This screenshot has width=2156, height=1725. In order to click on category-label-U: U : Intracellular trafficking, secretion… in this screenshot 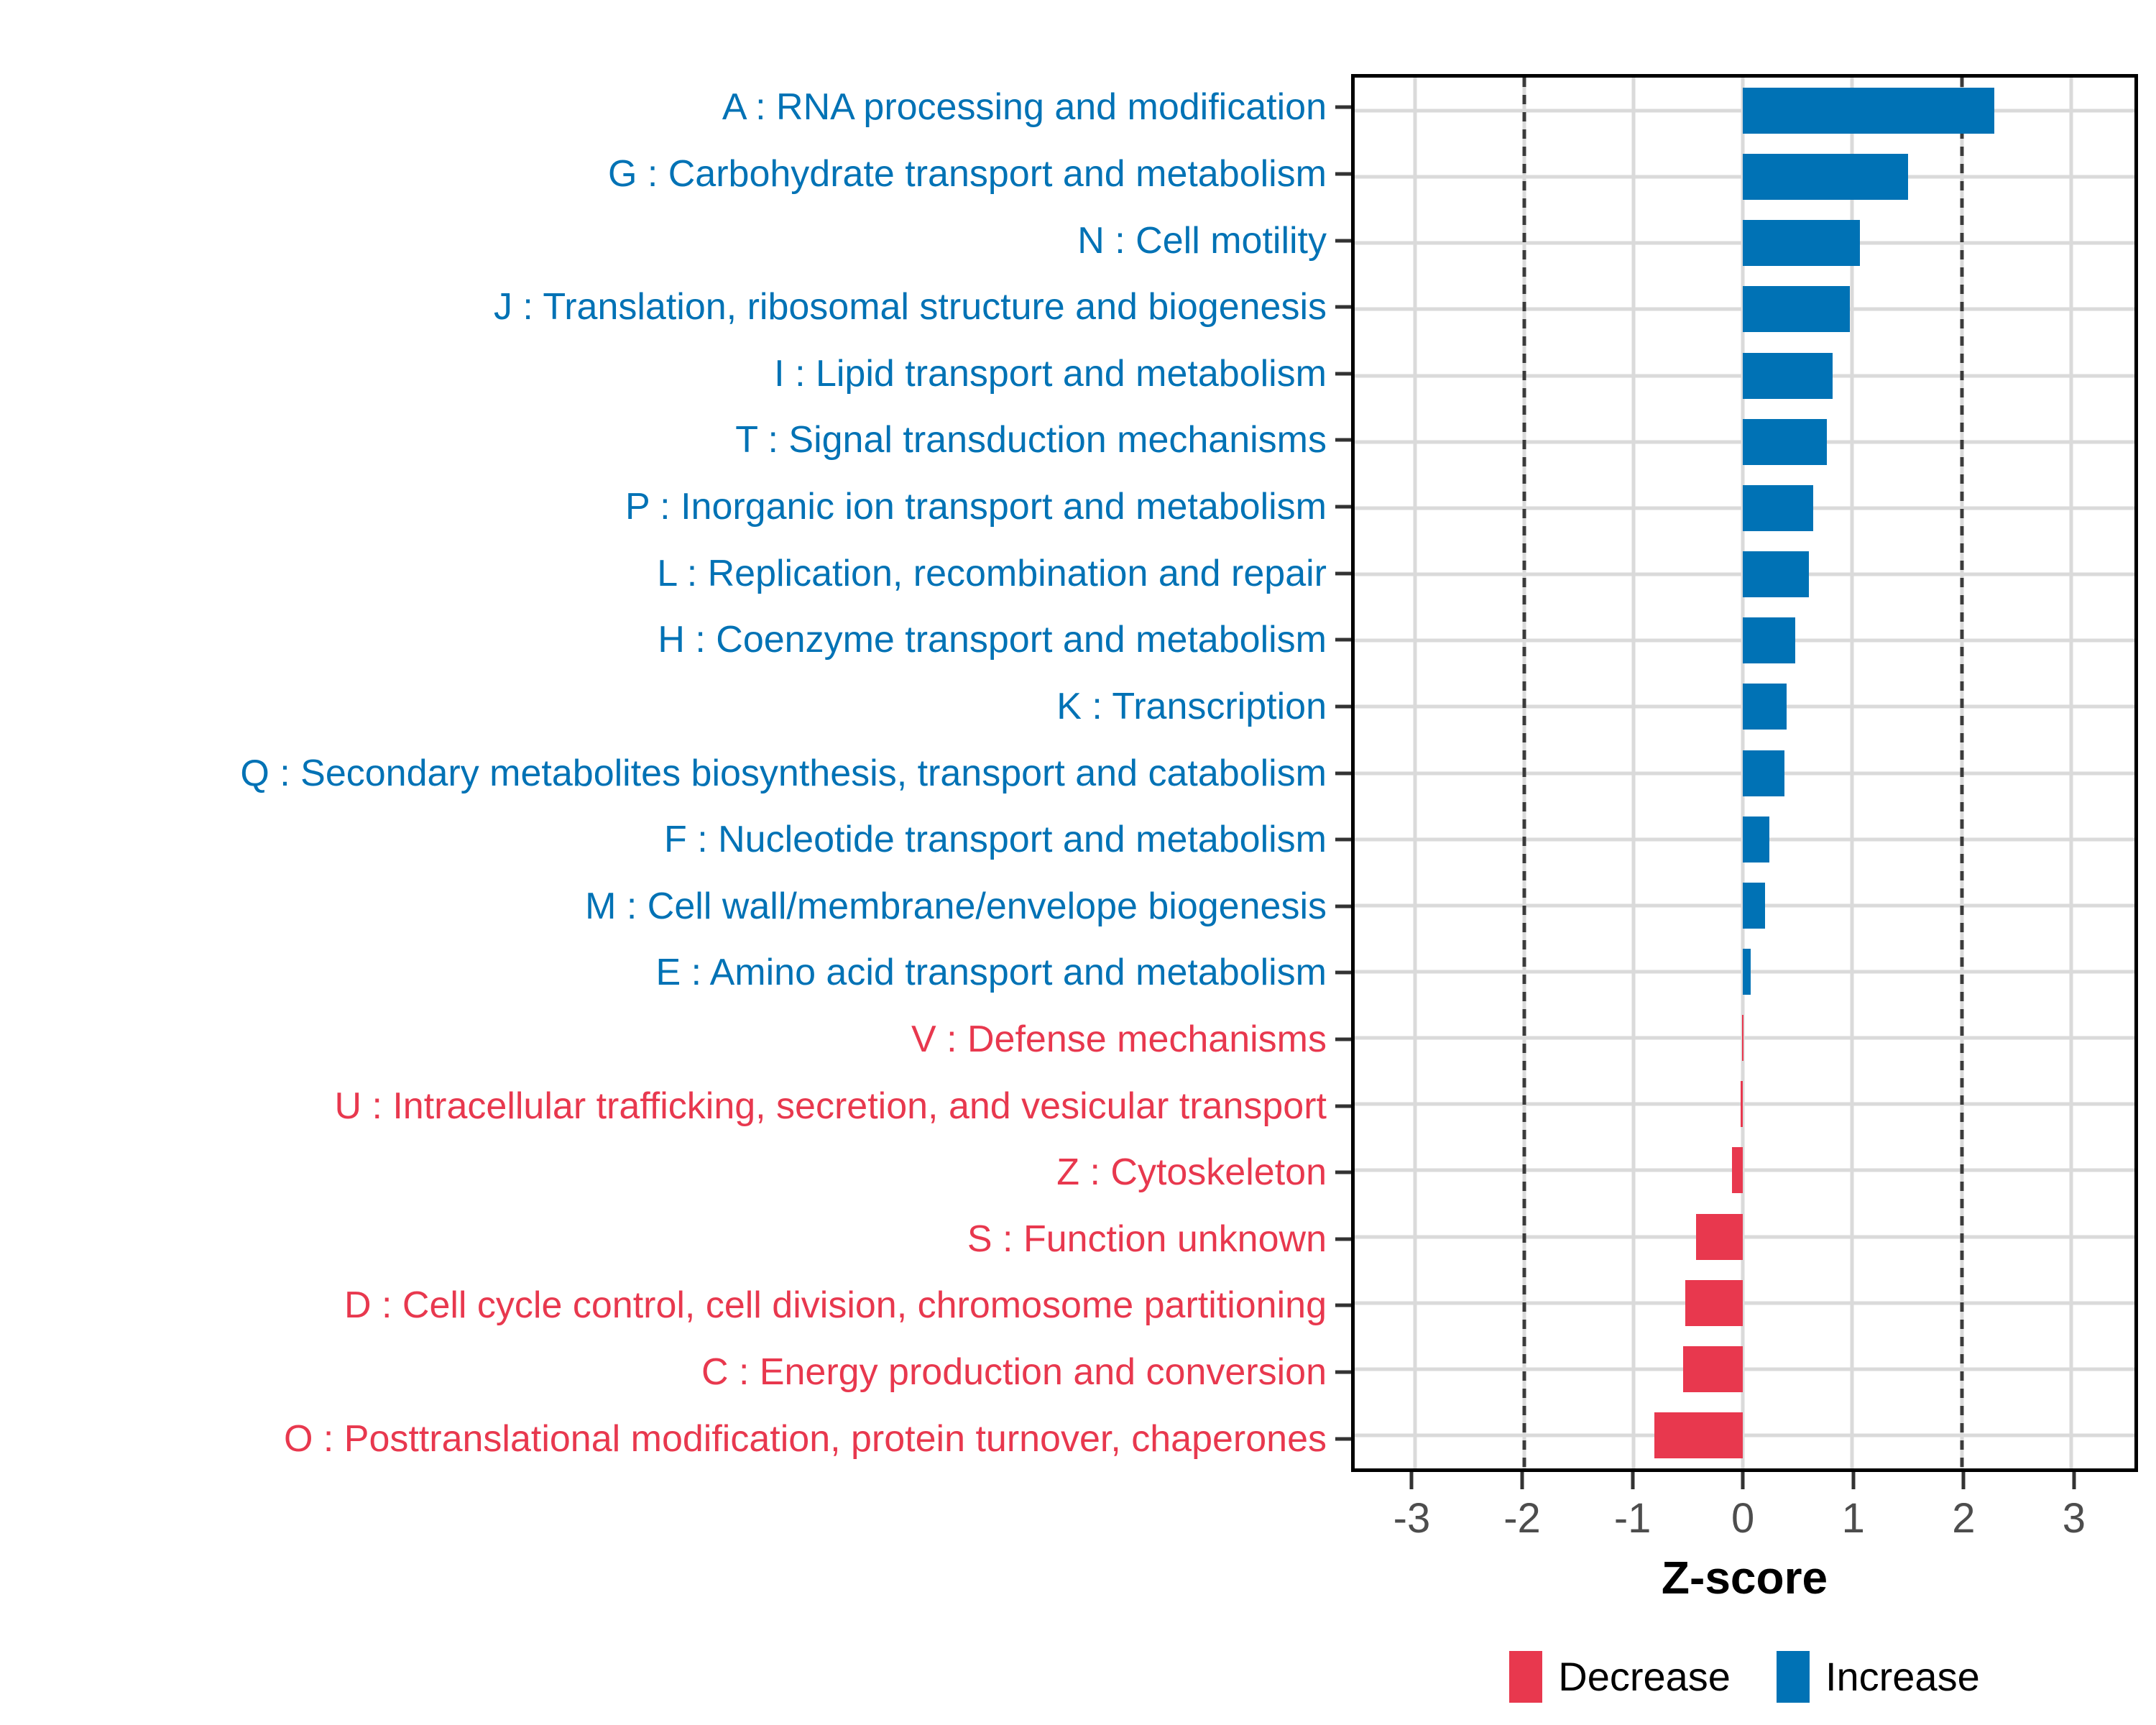, I will do `click(831, 1106)`.